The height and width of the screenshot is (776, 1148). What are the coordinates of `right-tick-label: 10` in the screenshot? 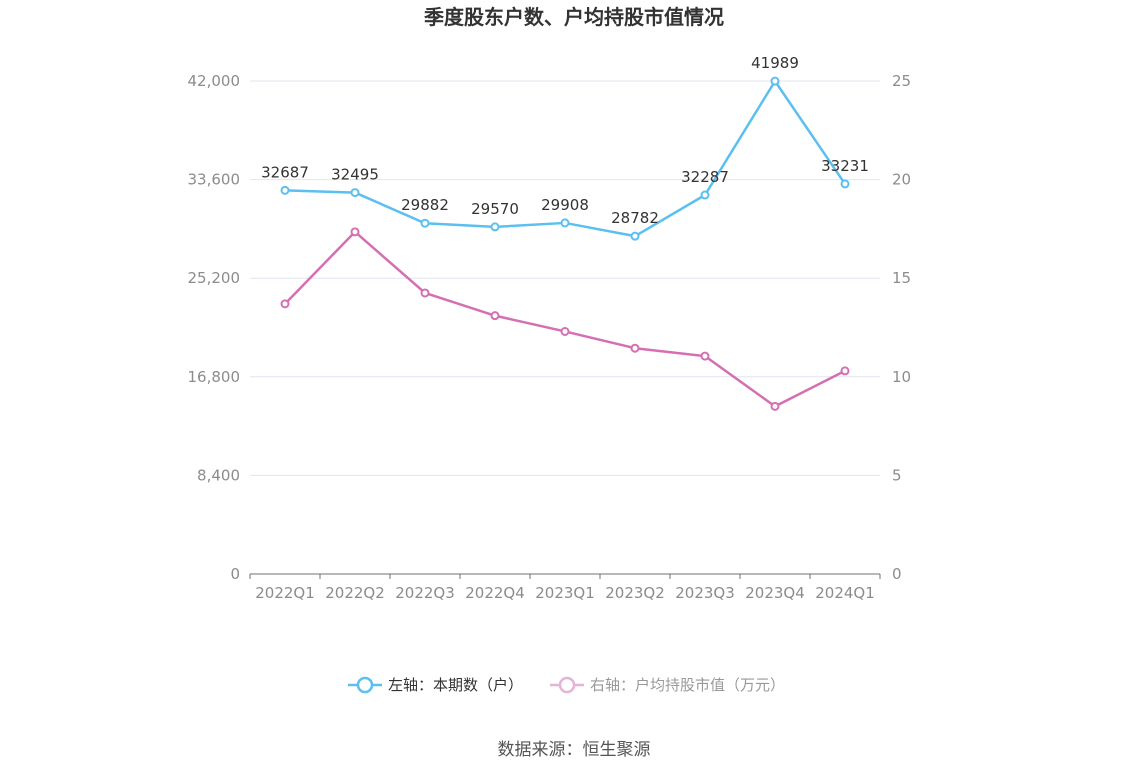 It's located at (901, 377).